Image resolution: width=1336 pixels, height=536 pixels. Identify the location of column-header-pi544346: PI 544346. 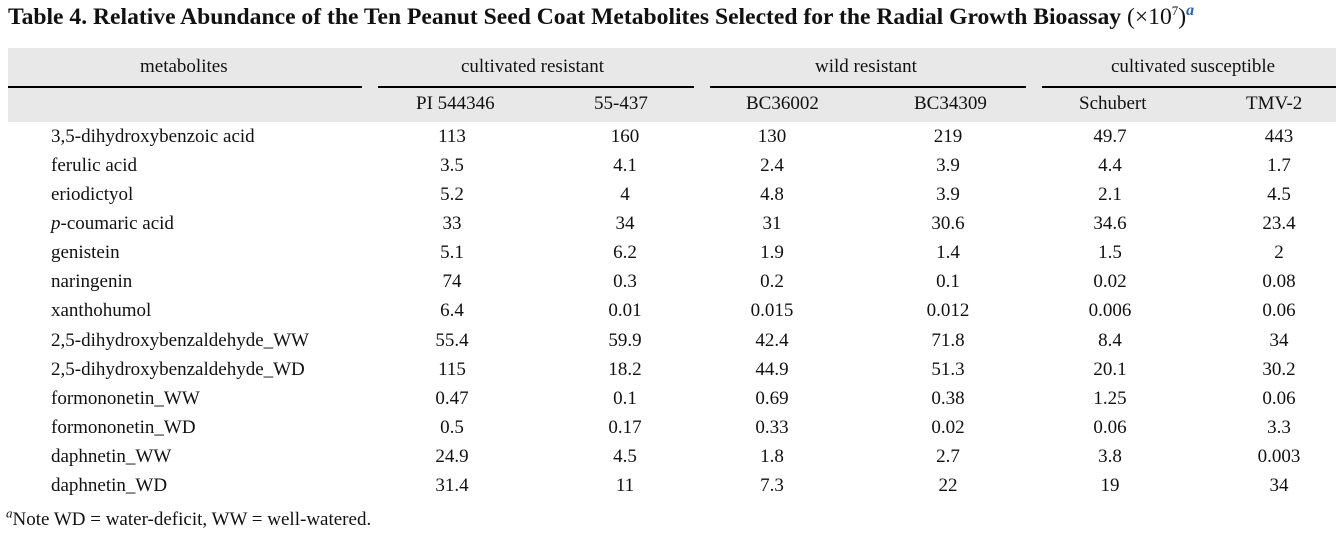
(455, 103).